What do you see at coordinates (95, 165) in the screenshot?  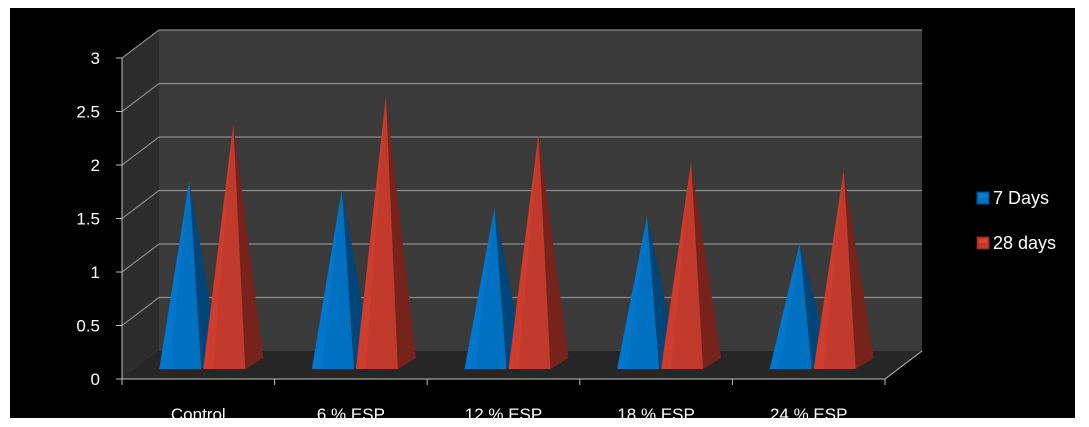 I see `y-tick-label: 2` at bounding box center [95, 165].